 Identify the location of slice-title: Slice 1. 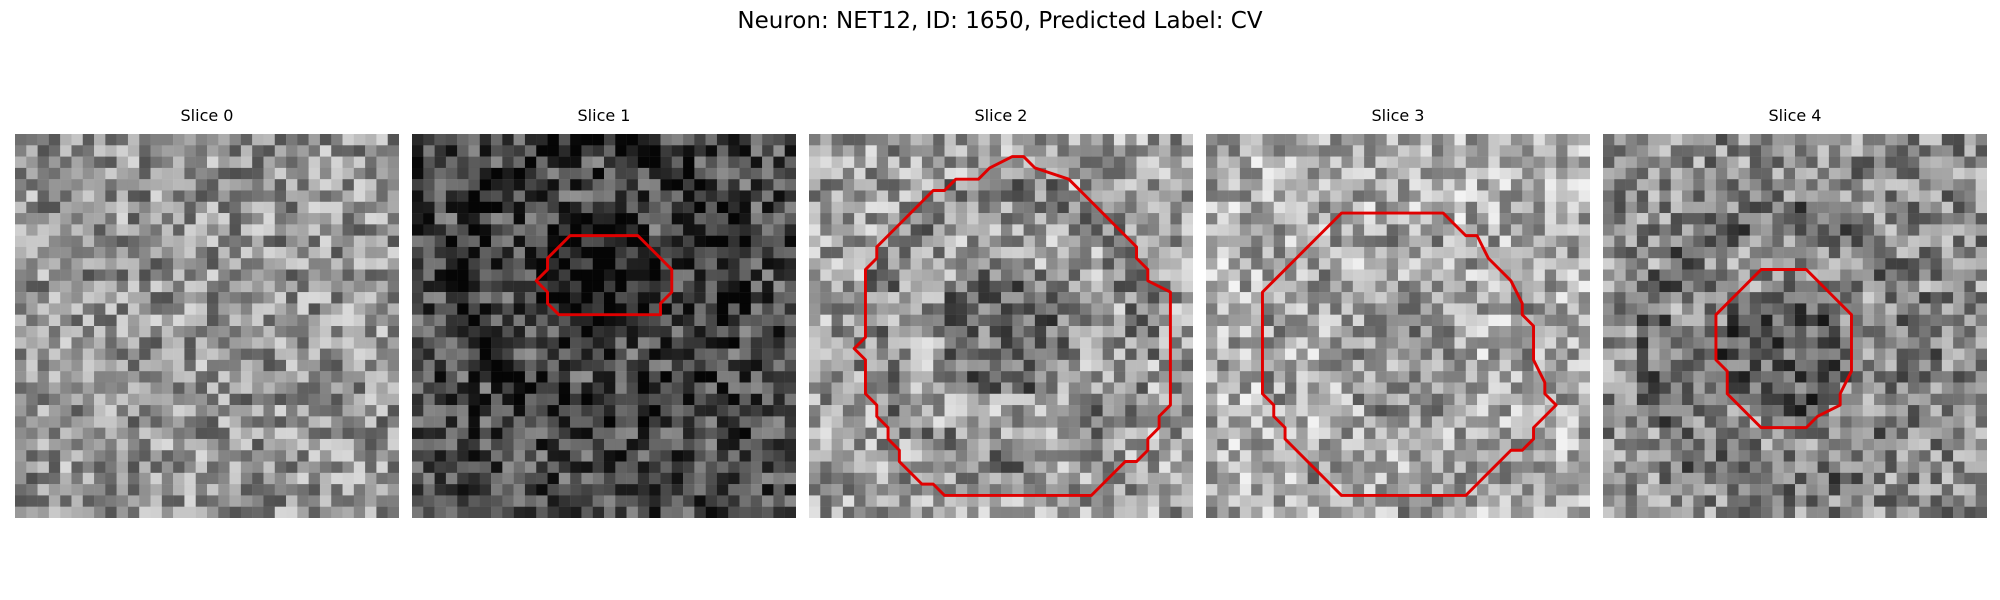
(604, 115).